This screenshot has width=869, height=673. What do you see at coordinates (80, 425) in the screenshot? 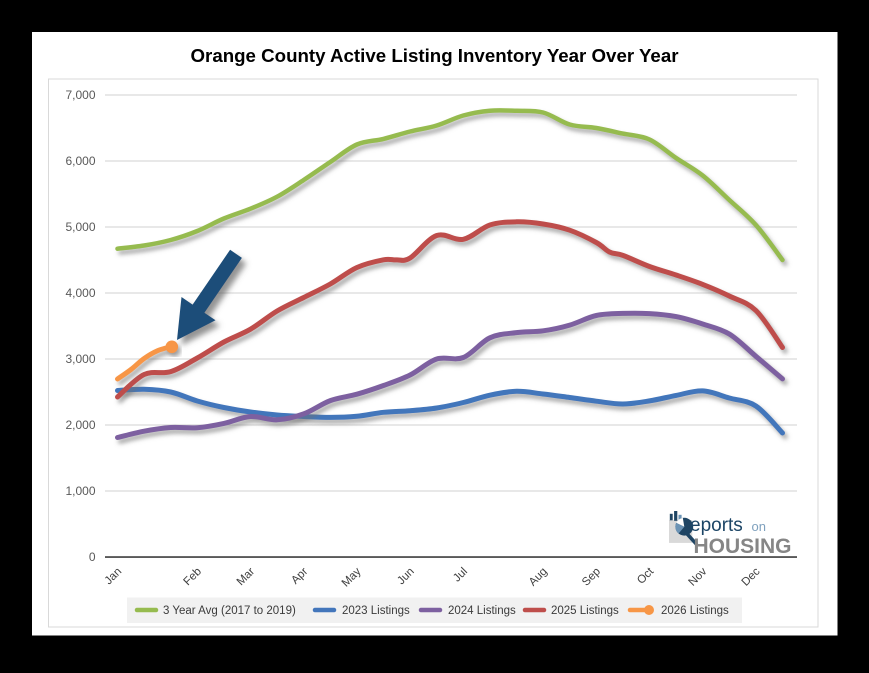
I see `svg-text: 2,000` at bounding box center [80, 425].